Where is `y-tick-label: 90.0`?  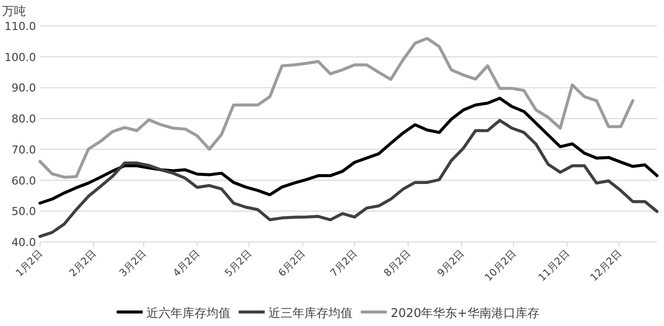
y-tick-label: 90.0 is located at coordinates (24, 88).